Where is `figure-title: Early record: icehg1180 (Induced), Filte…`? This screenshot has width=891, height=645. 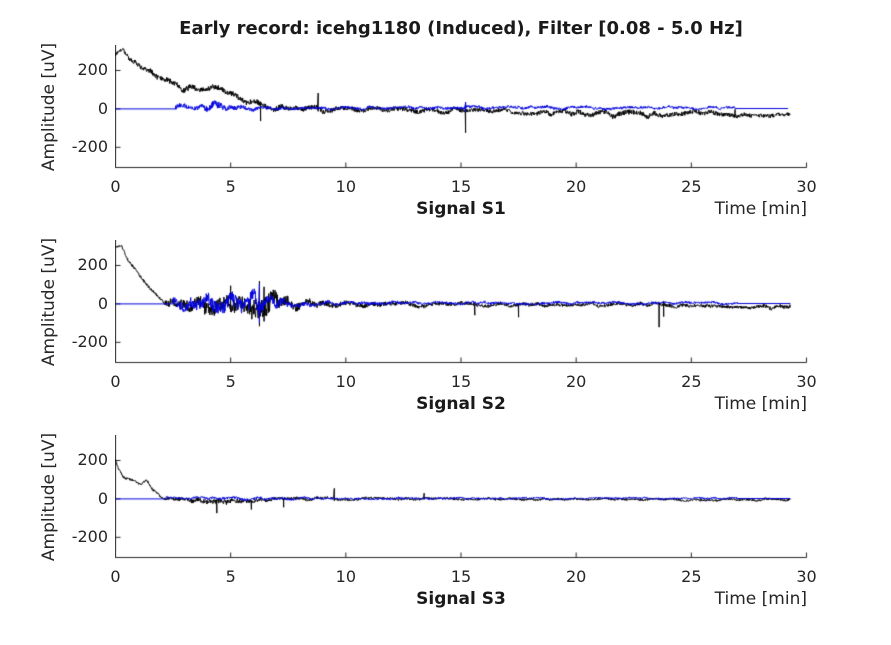
figure-title: Early record: icehg1180 (Induced), Filte… is located at coordinates (461, 28).